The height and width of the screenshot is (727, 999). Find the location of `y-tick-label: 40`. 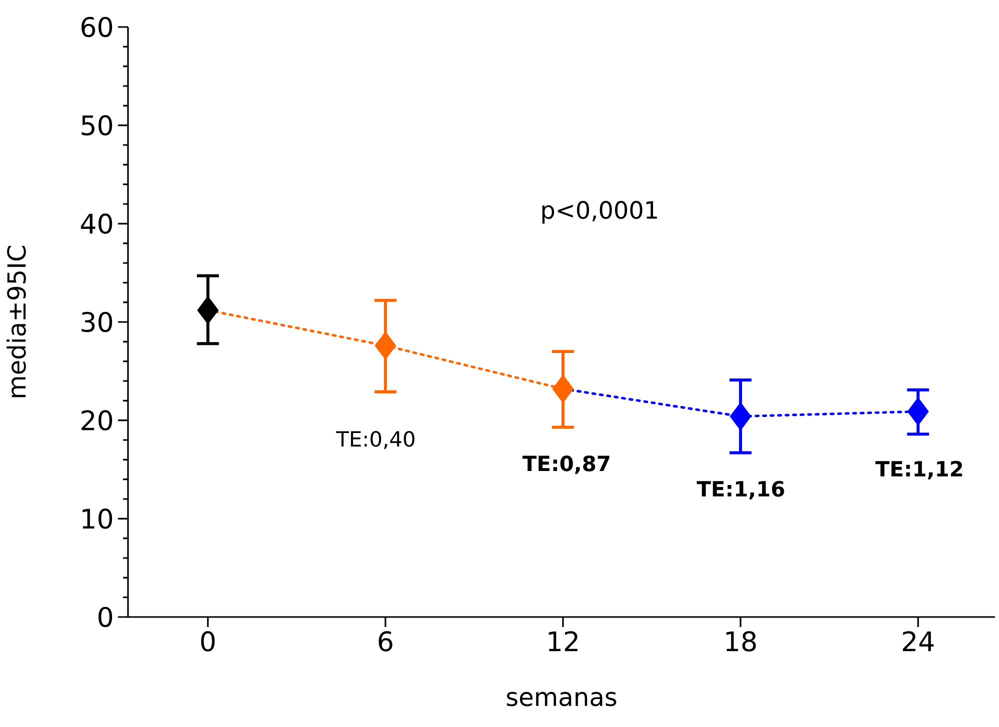

y-tick-label: 40 is located at coordinates (96, 223).